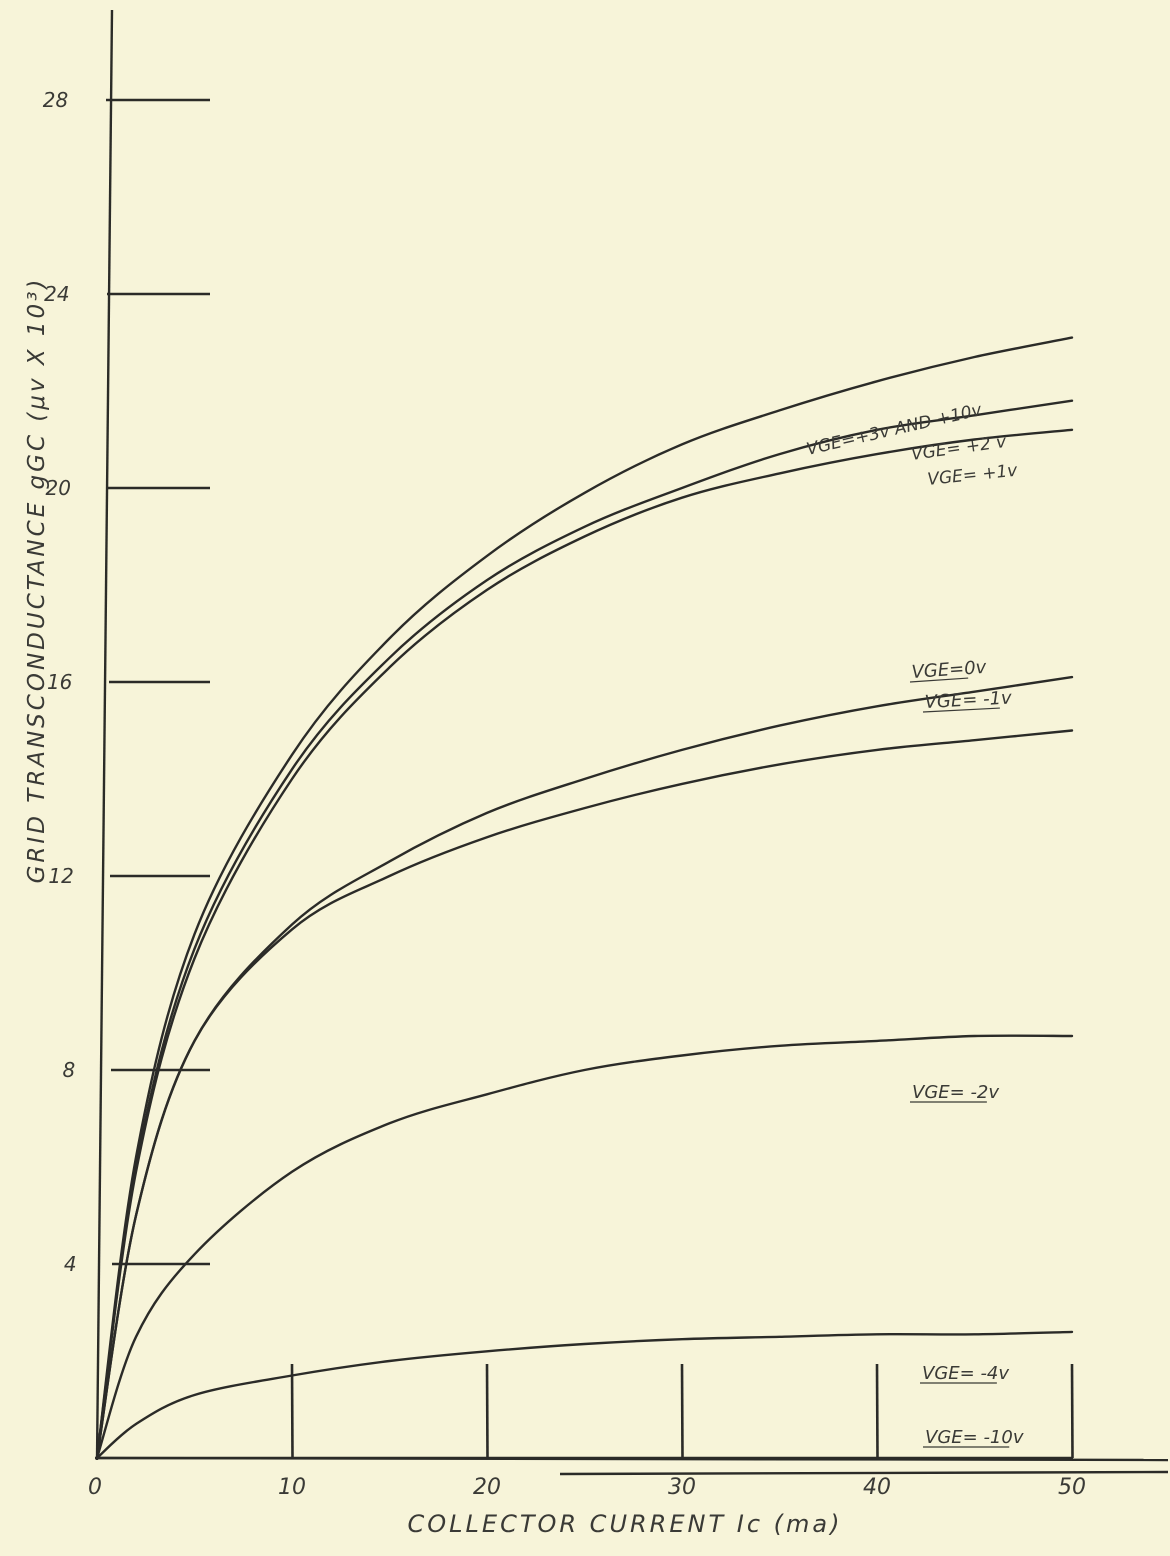 The width and height of the screenshot is (1170, 1556). I want to click on curve-label-3: VGE=0v, so click(949, 670).